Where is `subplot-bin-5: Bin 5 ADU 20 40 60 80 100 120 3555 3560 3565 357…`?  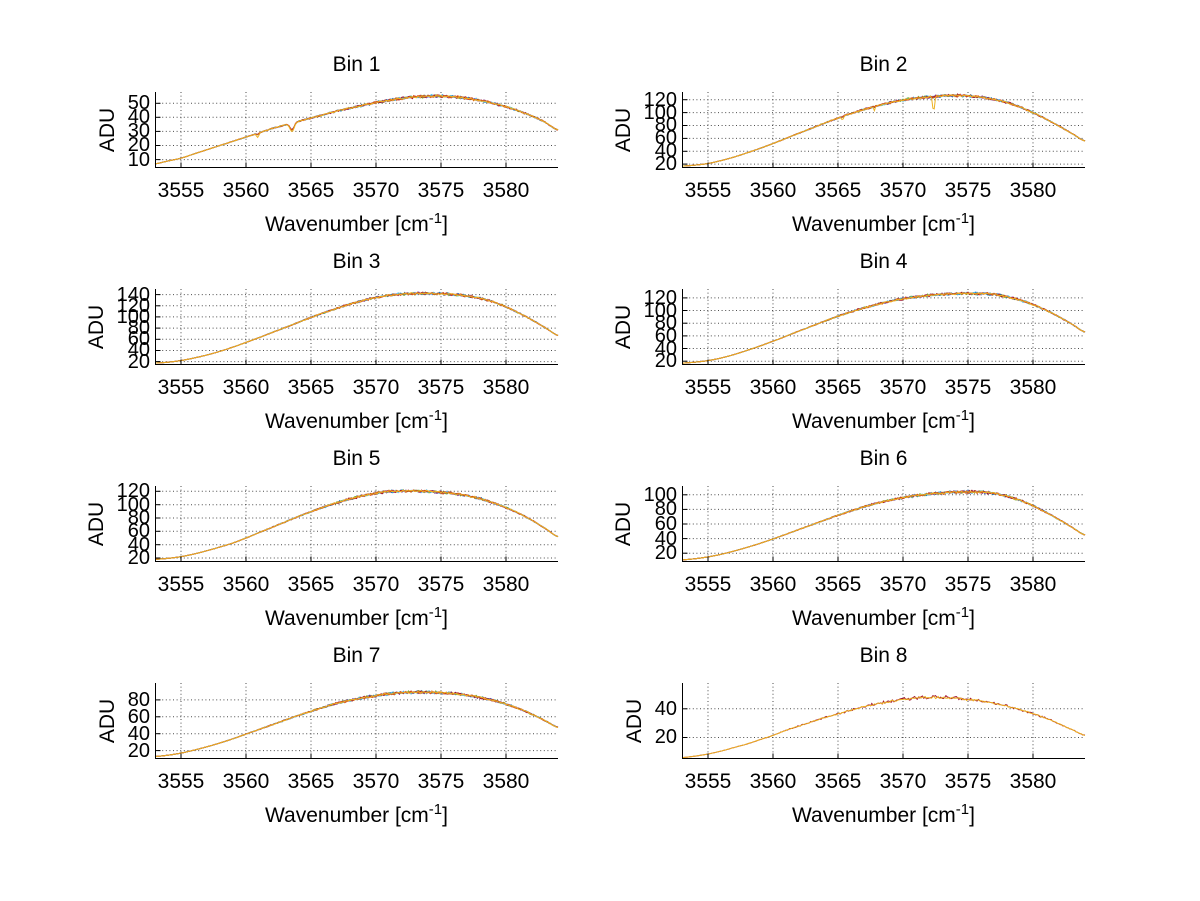
subplot-bin-5: Bin 5 ADU 20 40 60 80 100 120 3555 3560 3565 357… is located at coordinates (305, 546).